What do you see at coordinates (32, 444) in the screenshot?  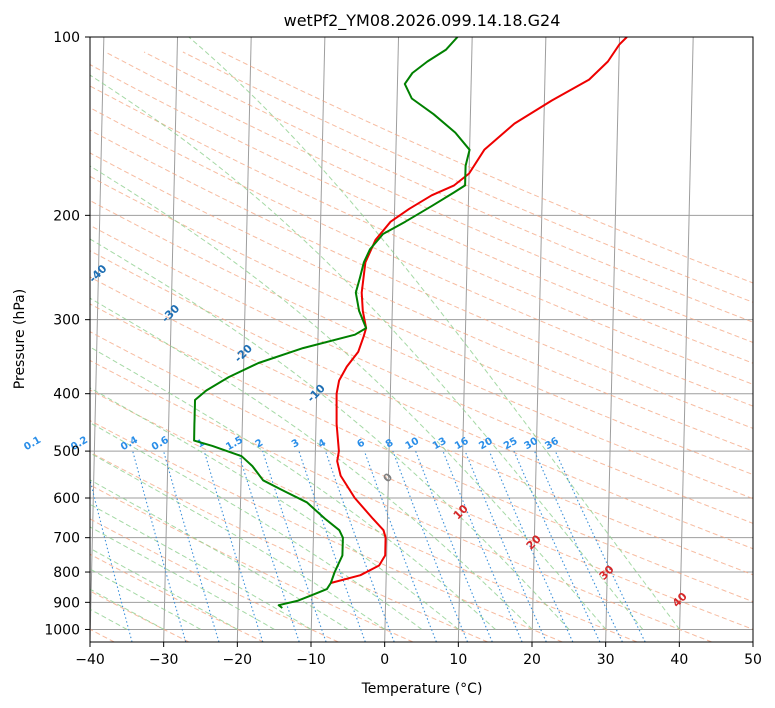 I see `mixing-ratio-label: 0.1` at bounding box center [32, 444].